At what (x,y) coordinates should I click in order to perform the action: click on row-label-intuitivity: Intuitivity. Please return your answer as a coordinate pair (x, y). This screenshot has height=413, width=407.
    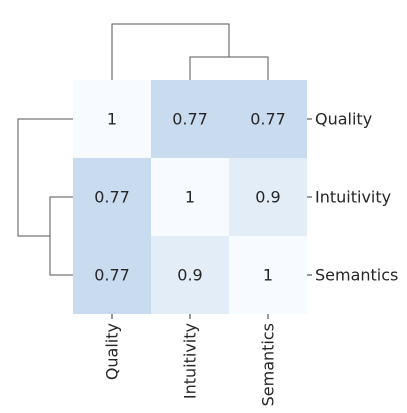
    Looking at the image, I should click on (353, 197).